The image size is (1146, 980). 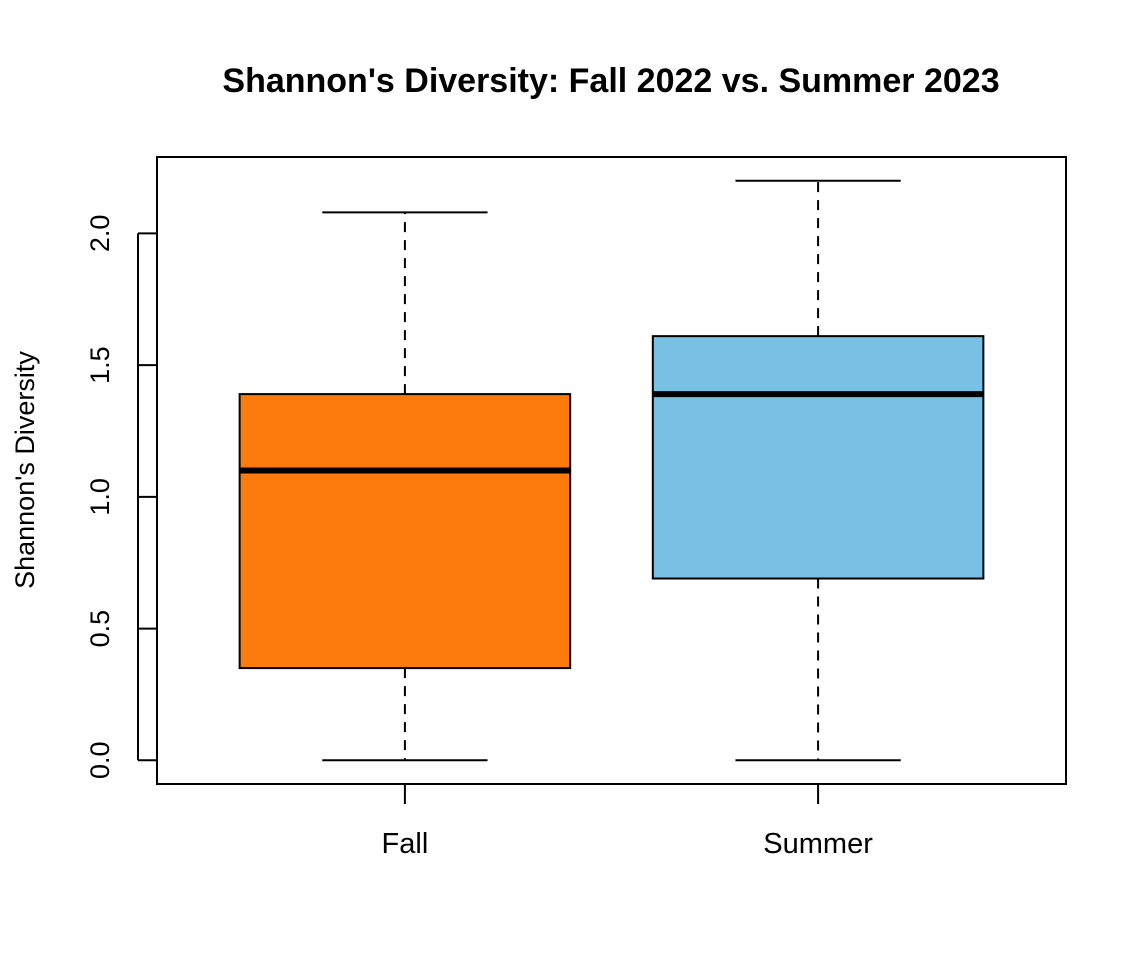 What do you see at coordinates (818, 457) in the screenshot?
I see `box-summer` at bounding box center [818, 457].